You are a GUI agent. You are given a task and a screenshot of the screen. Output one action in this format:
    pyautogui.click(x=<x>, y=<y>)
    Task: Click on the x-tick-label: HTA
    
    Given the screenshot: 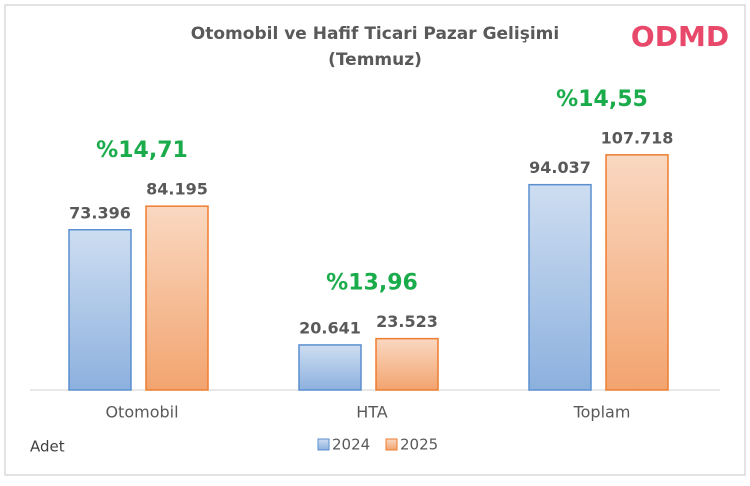 What is the action you would take?
    pyautogui.click(x=372, y=412)
    